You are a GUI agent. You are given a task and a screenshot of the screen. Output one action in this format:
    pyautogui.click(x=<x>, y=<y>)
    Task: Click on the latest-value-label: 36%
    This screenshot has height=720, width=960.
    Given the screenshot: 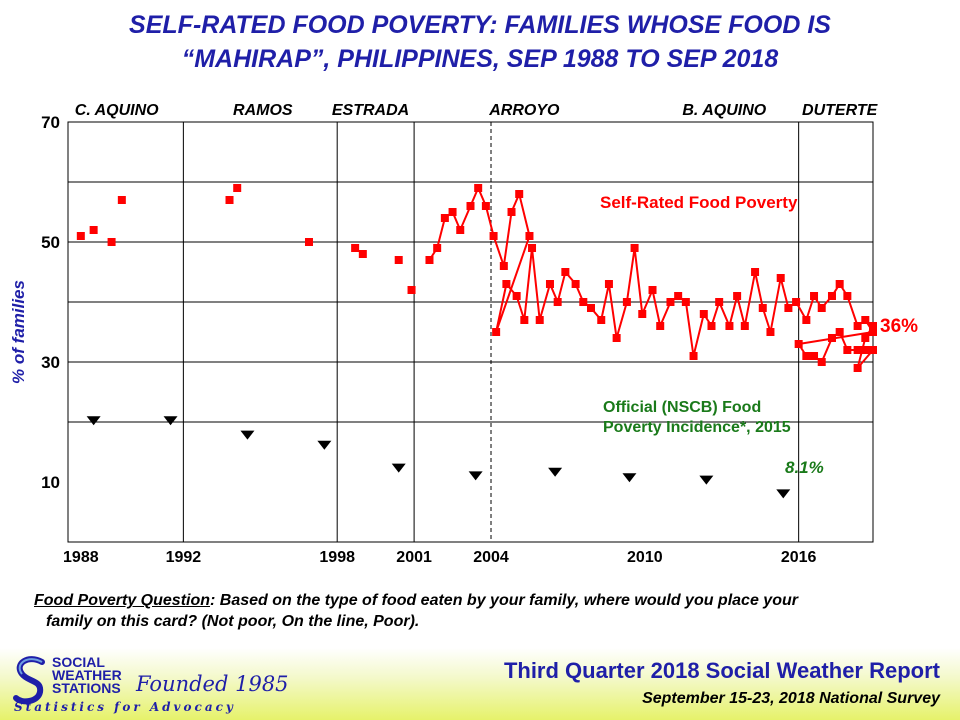 What is the action you would take?
    pyautogui.click(x=899, y=326)
    